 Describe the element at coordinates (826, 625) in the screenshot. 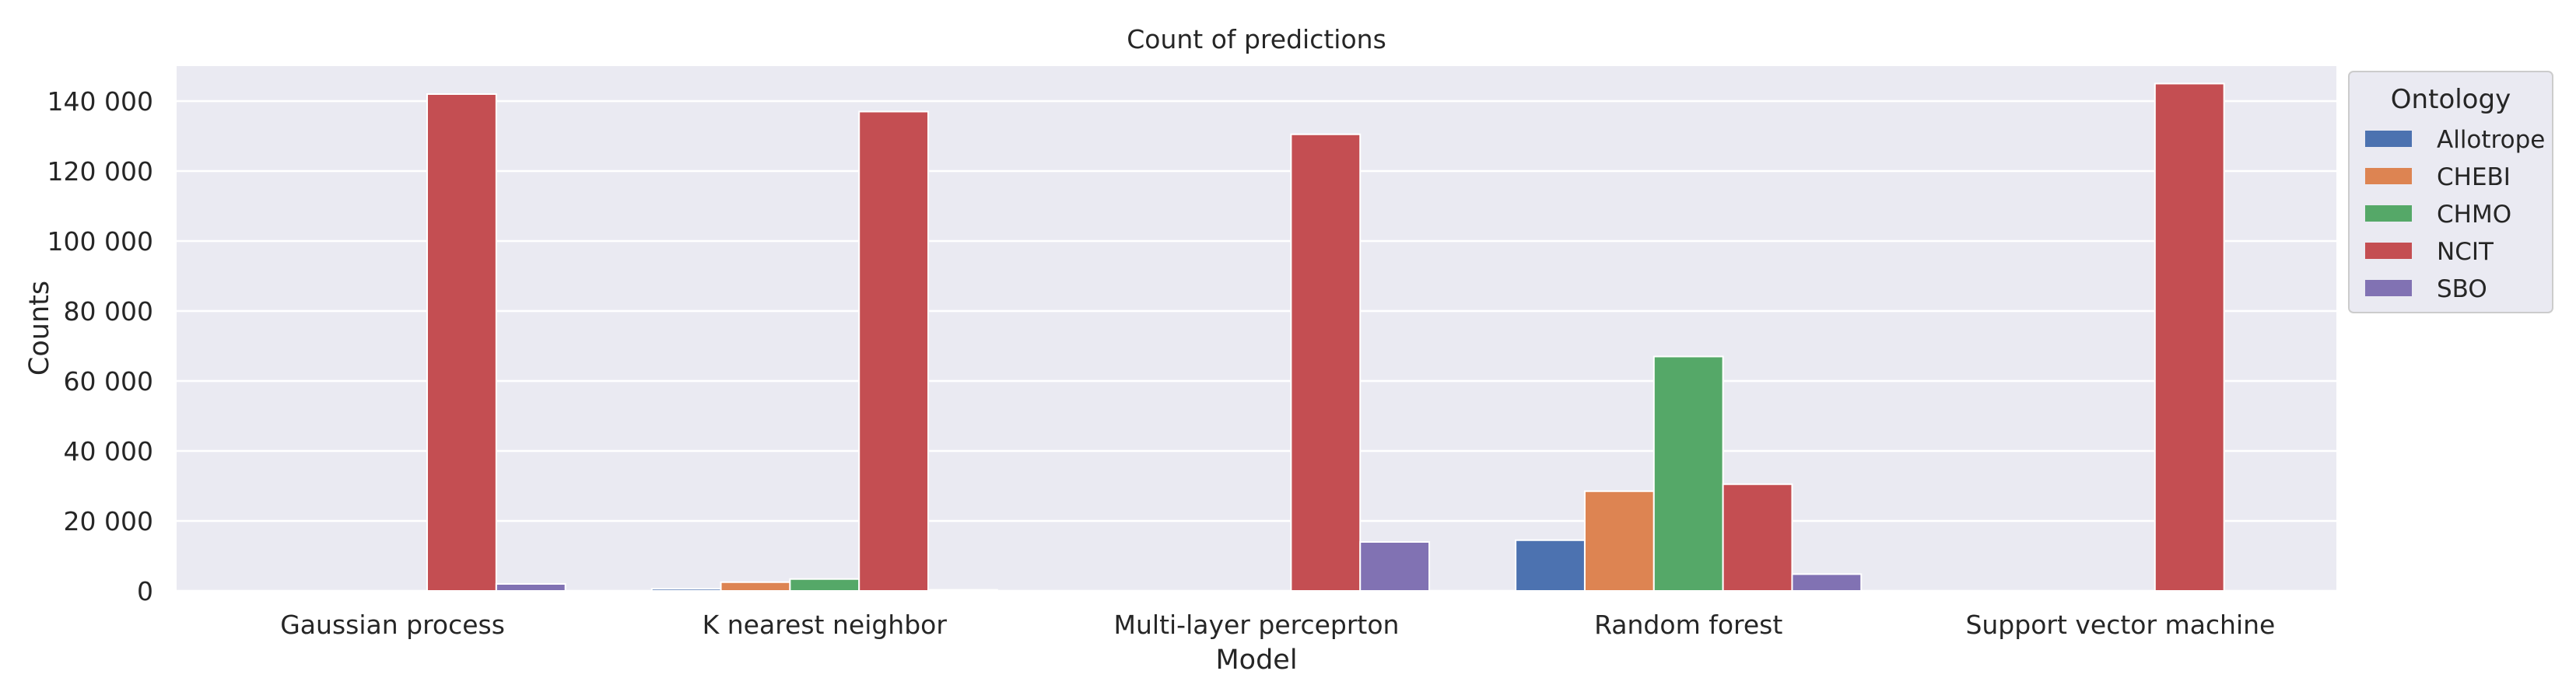

I see `x-tick-label: K nearest neighbor` at that location.